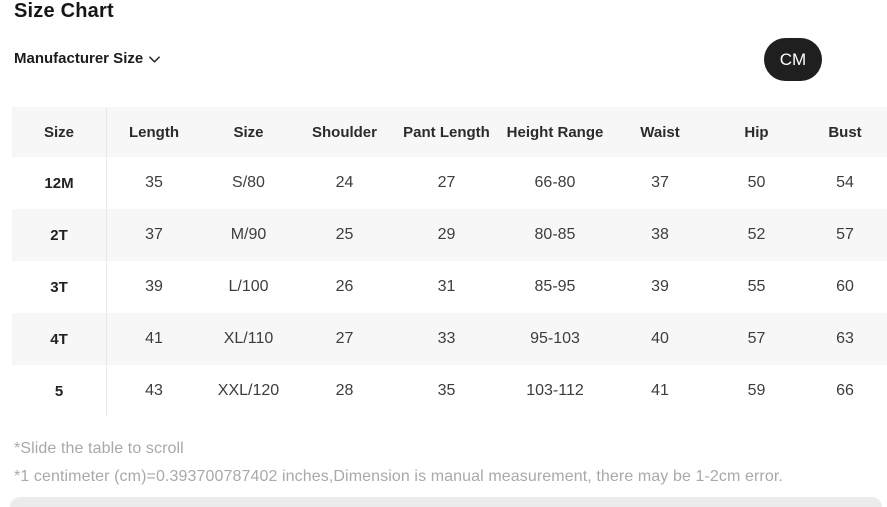  Describe the element at coordinates (59, 287) in the screenshot. I see `row-size-label: 3T` at that location.